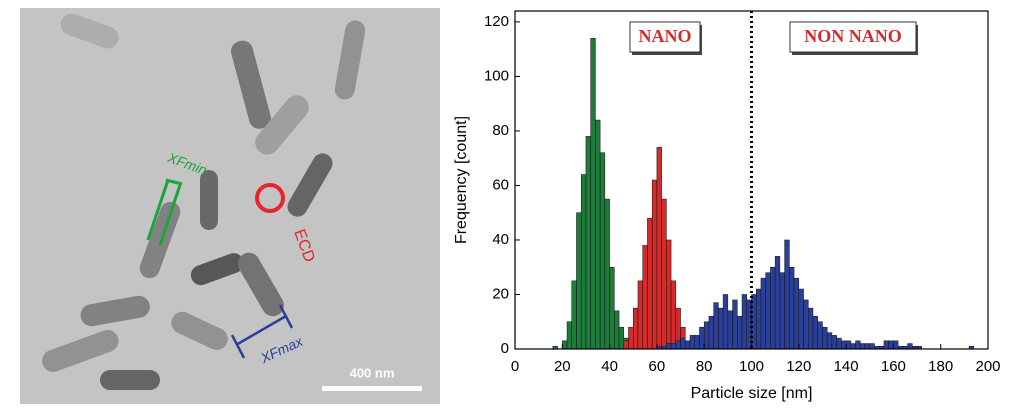 This screenshot has height=411, width=1011. What do you see at coordinates (500, 293) in the screenshot?
I see `y-tick-label: 20` at bounding box center [500, 293].